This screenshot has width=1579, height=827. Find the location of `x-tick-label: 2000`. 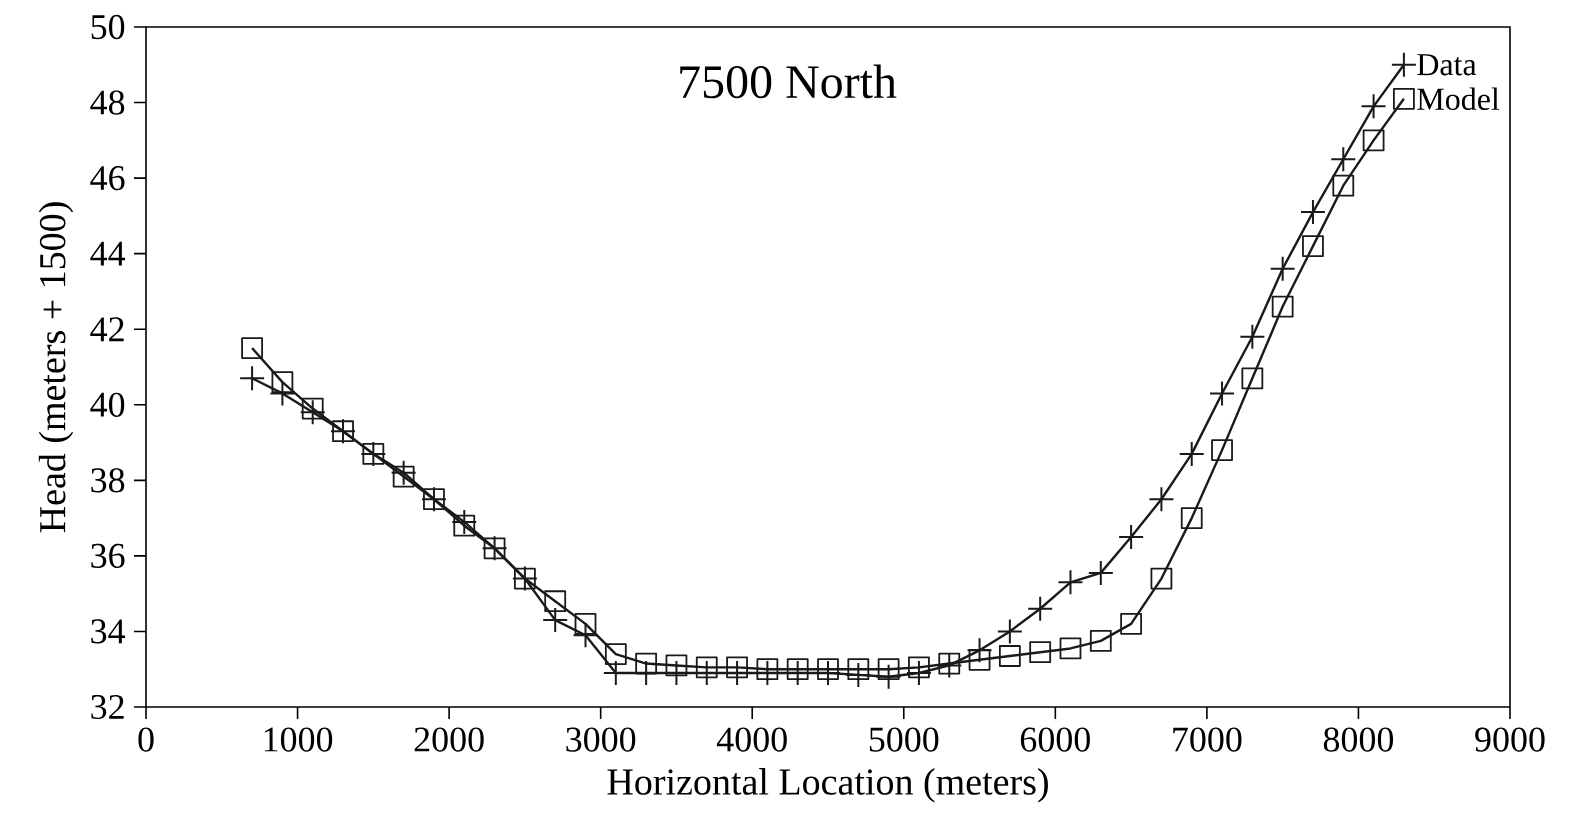

x-tick-label: 2000 is located at coordinates (449, 739).